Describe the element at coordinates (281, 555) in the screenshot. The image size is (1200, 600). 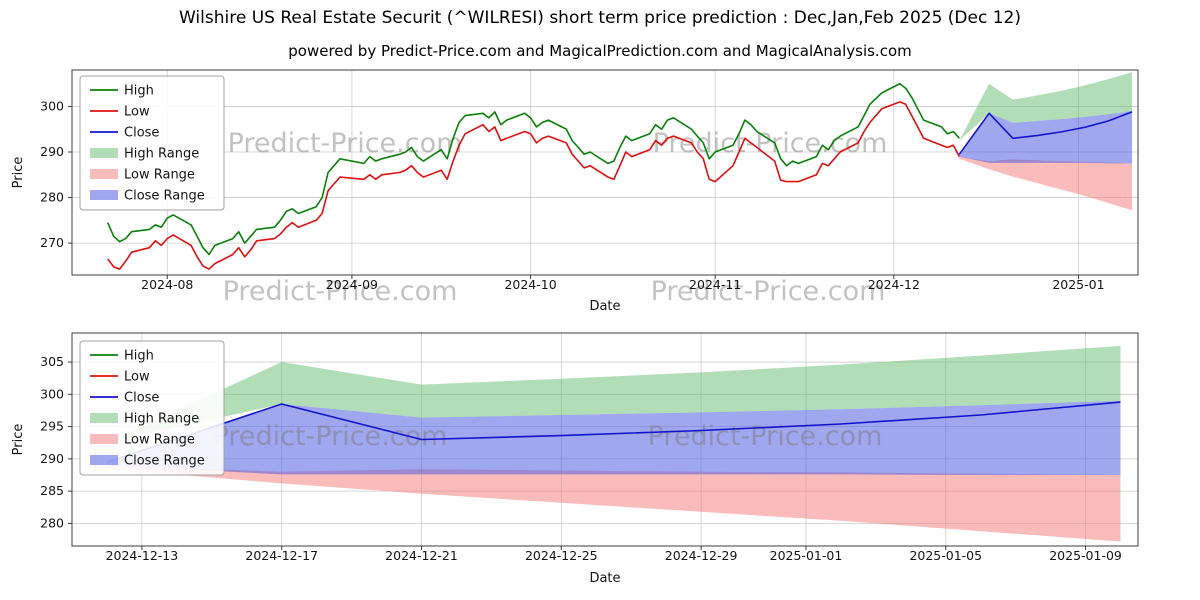
I see `x-tick-label: 2024-12-17` at that location.